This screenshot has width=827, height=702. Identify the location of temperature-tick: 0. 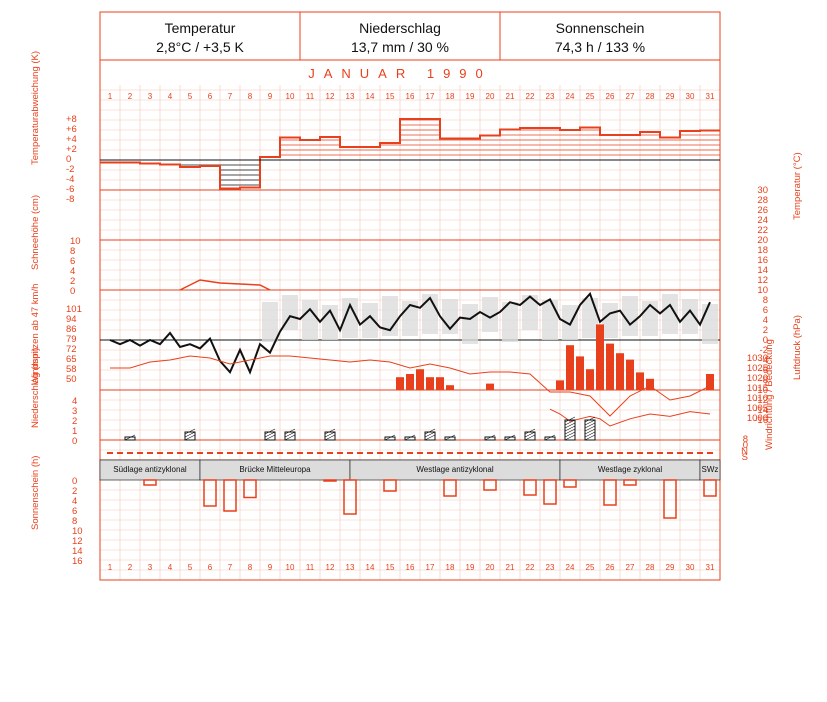
(765, 340).